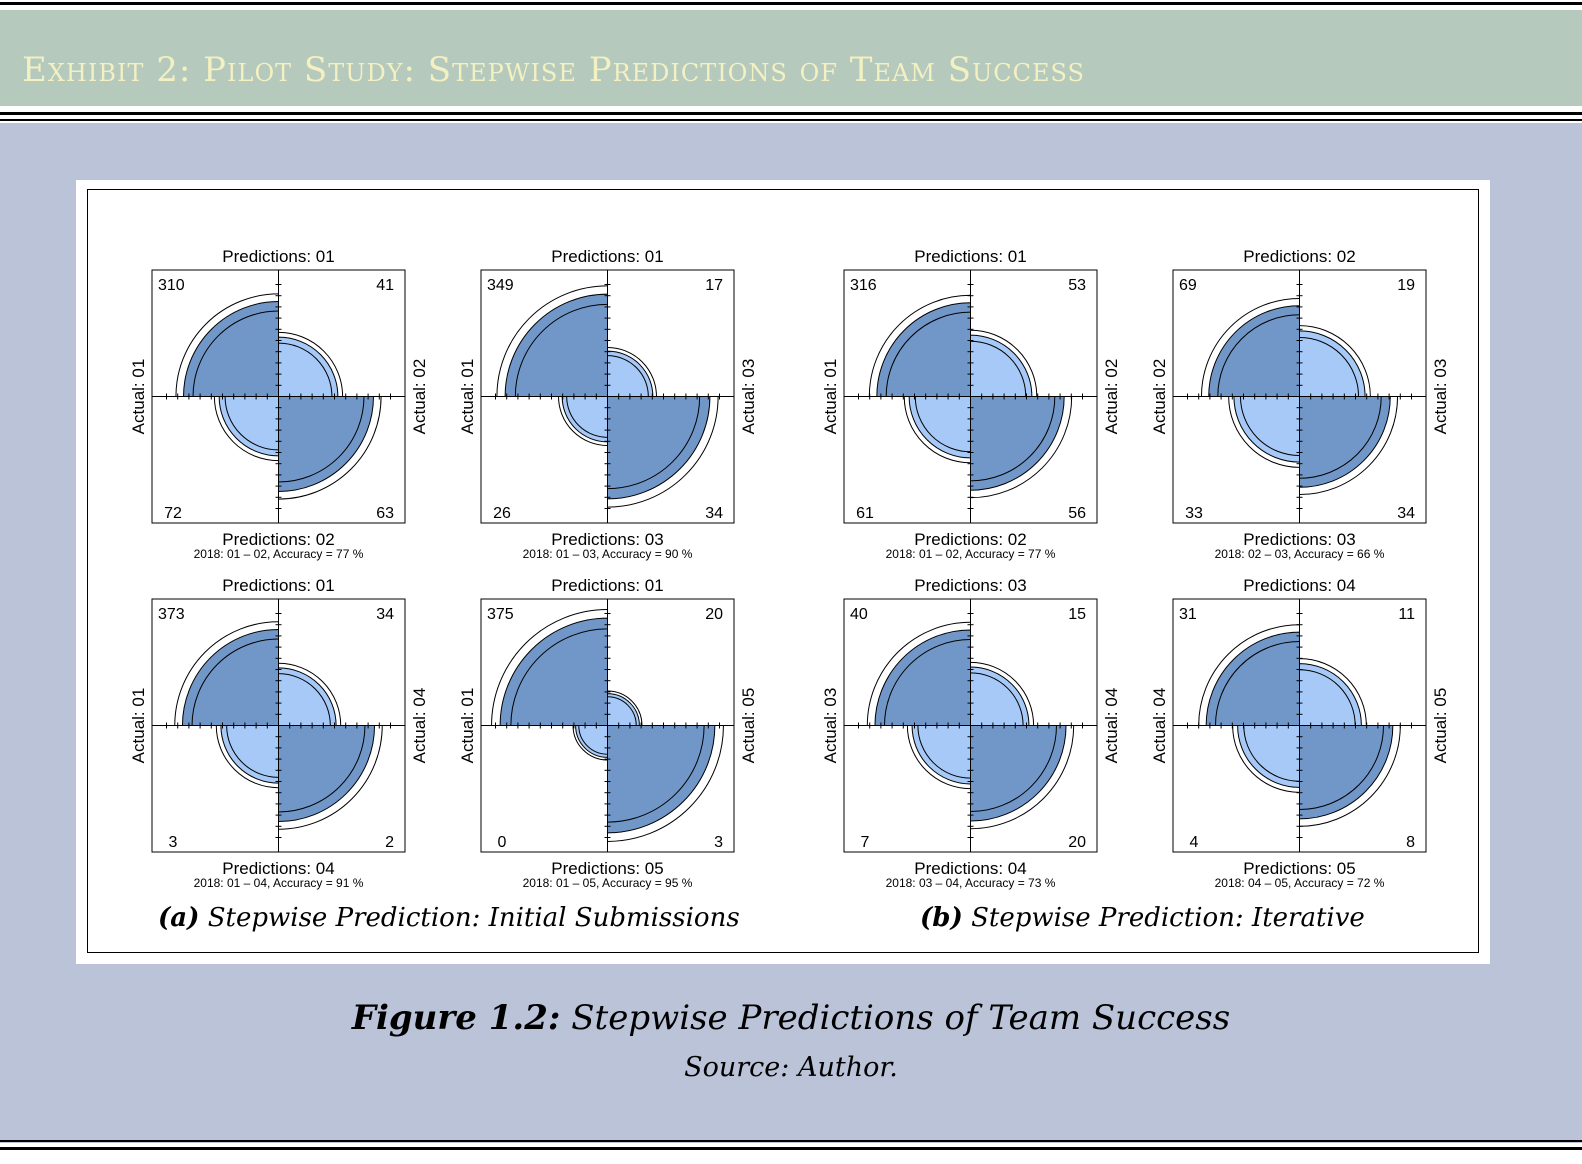 The width and height of the screenshot is (1582, 1164). What do you see at coordinates (500, 614) in the screenshot?
I see `count-top-left: 375` at bounding box center [500, 614].